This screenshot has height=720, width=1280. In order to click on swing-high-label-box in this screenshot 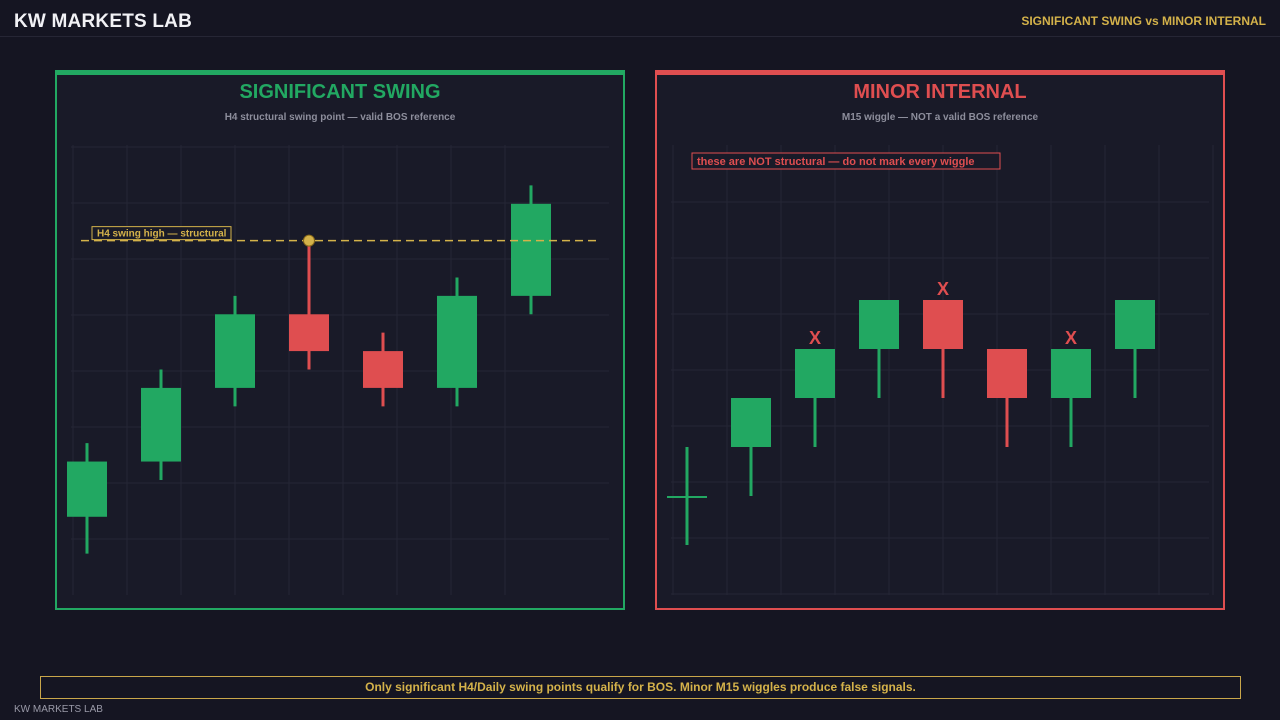, I will do `click(161, 233)`.